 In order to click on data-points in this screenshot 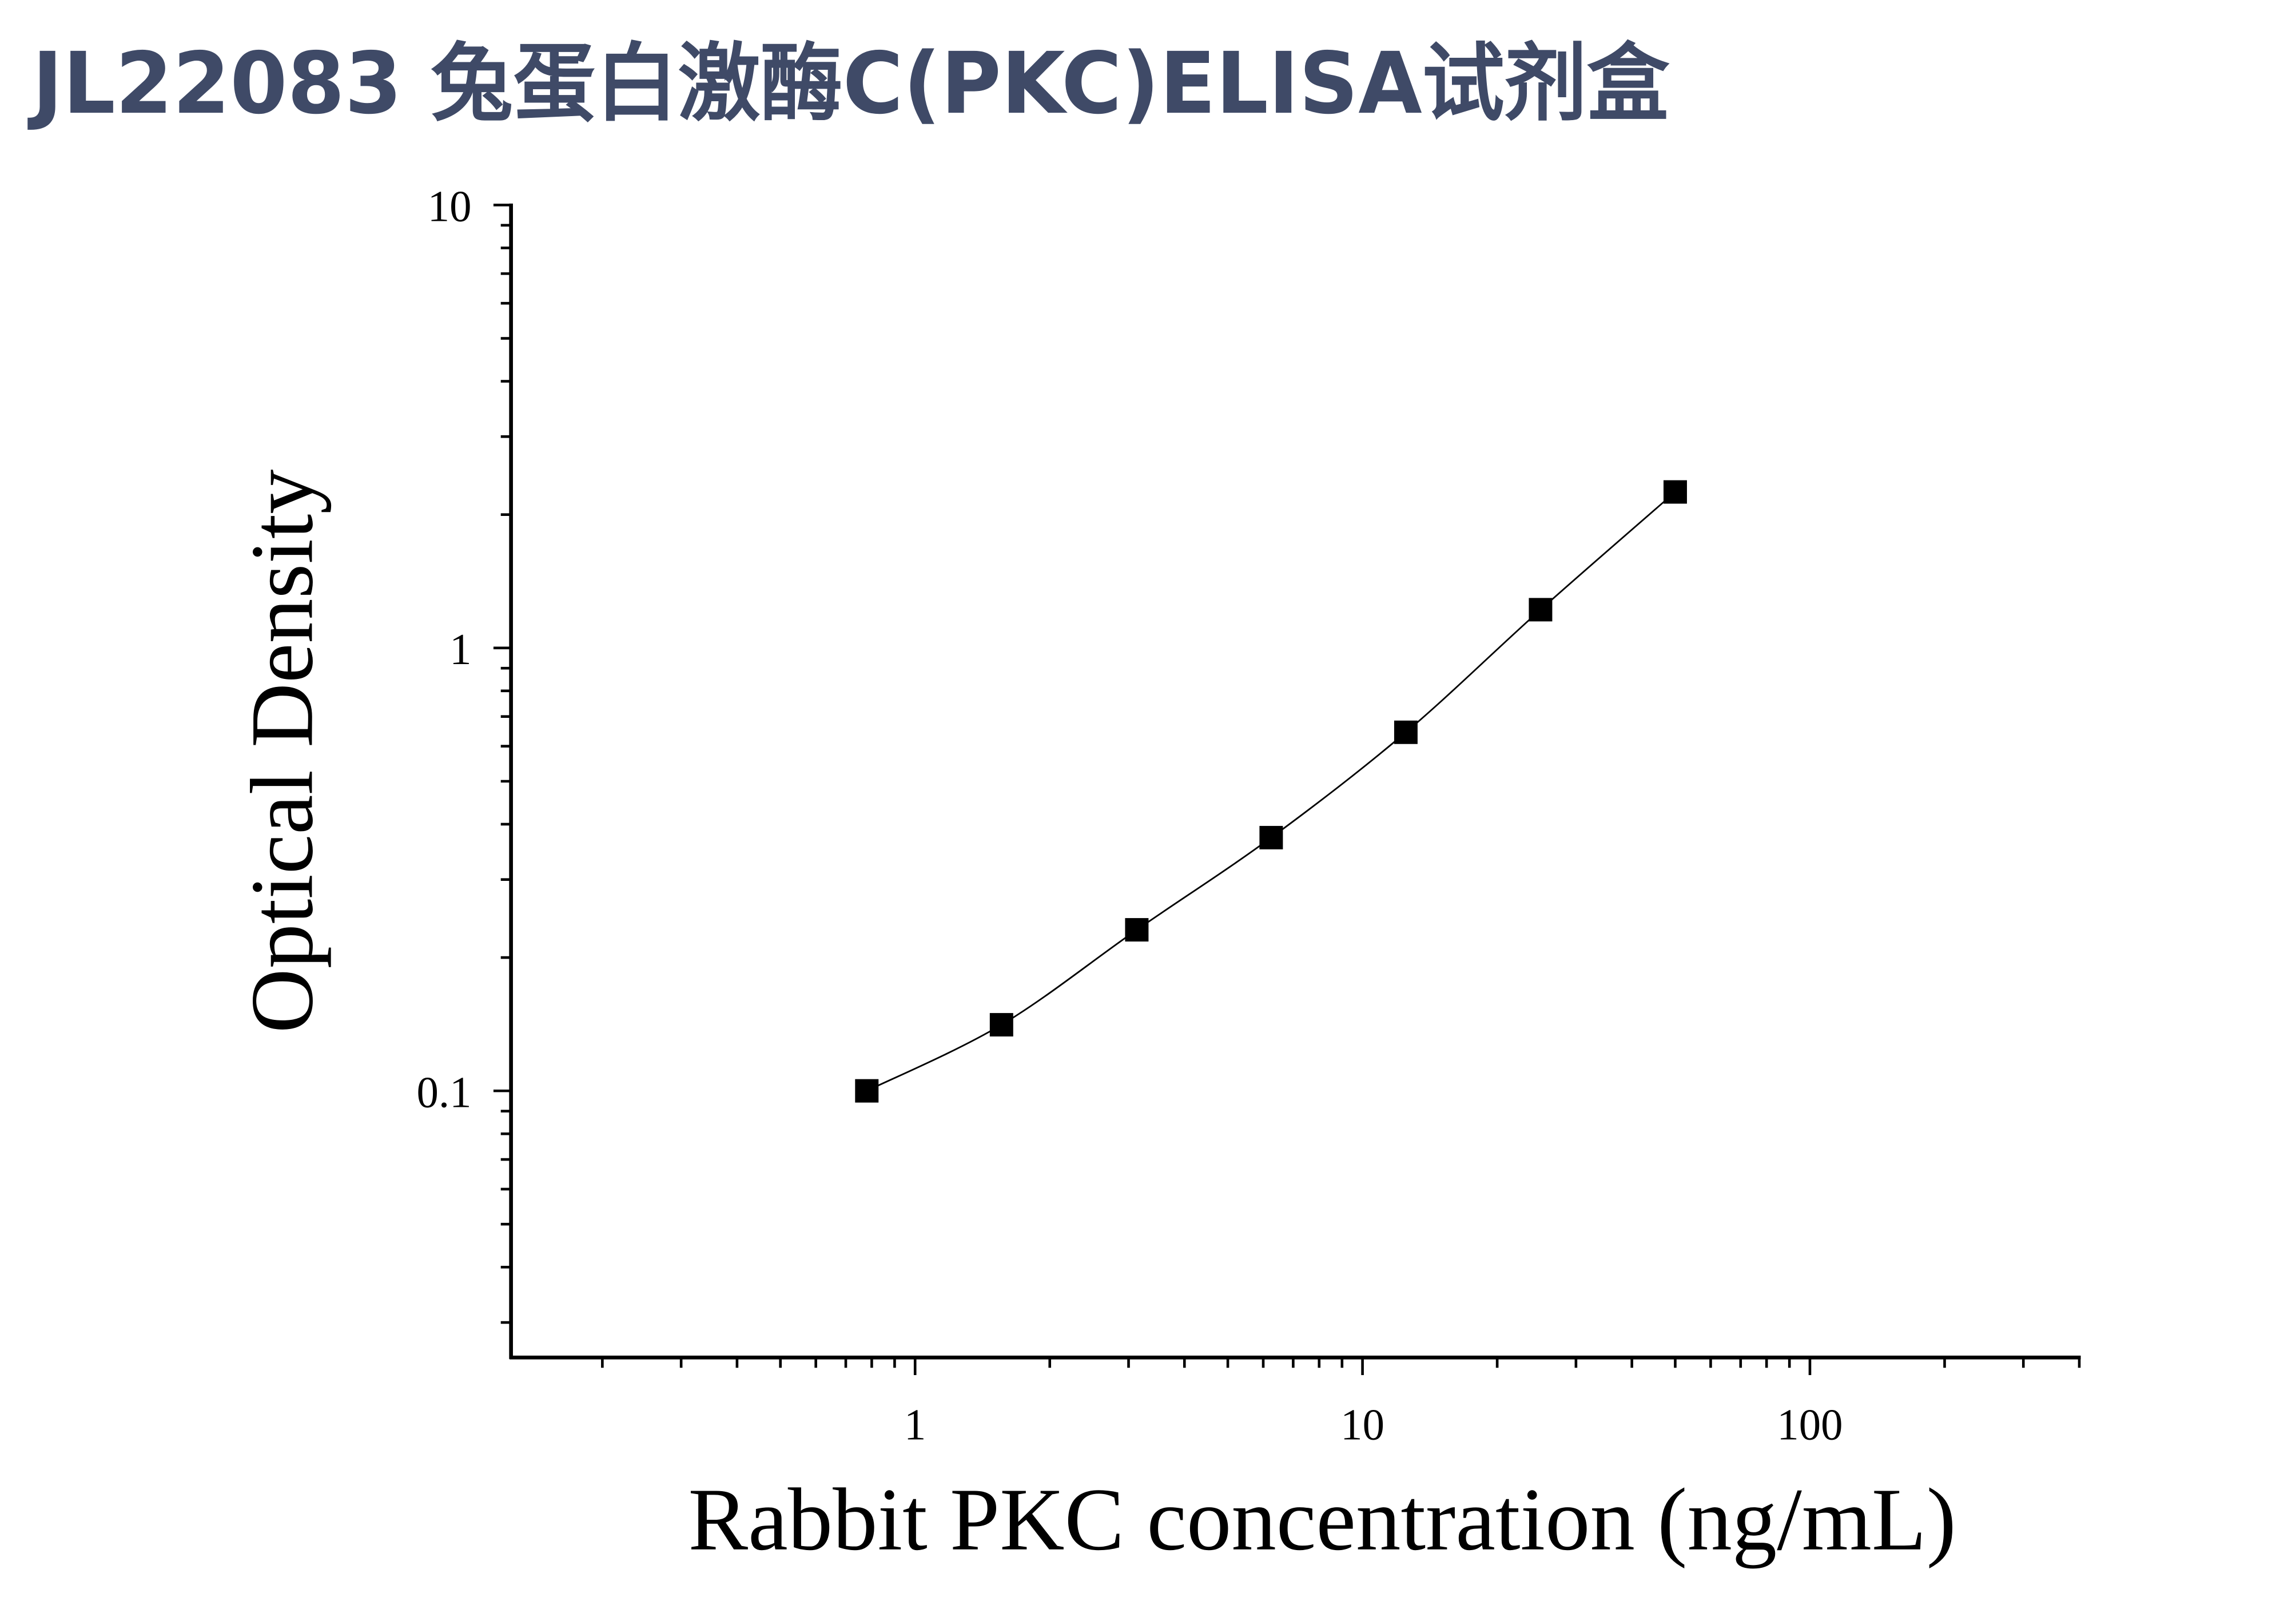, I will do `click(1271, 791)`.